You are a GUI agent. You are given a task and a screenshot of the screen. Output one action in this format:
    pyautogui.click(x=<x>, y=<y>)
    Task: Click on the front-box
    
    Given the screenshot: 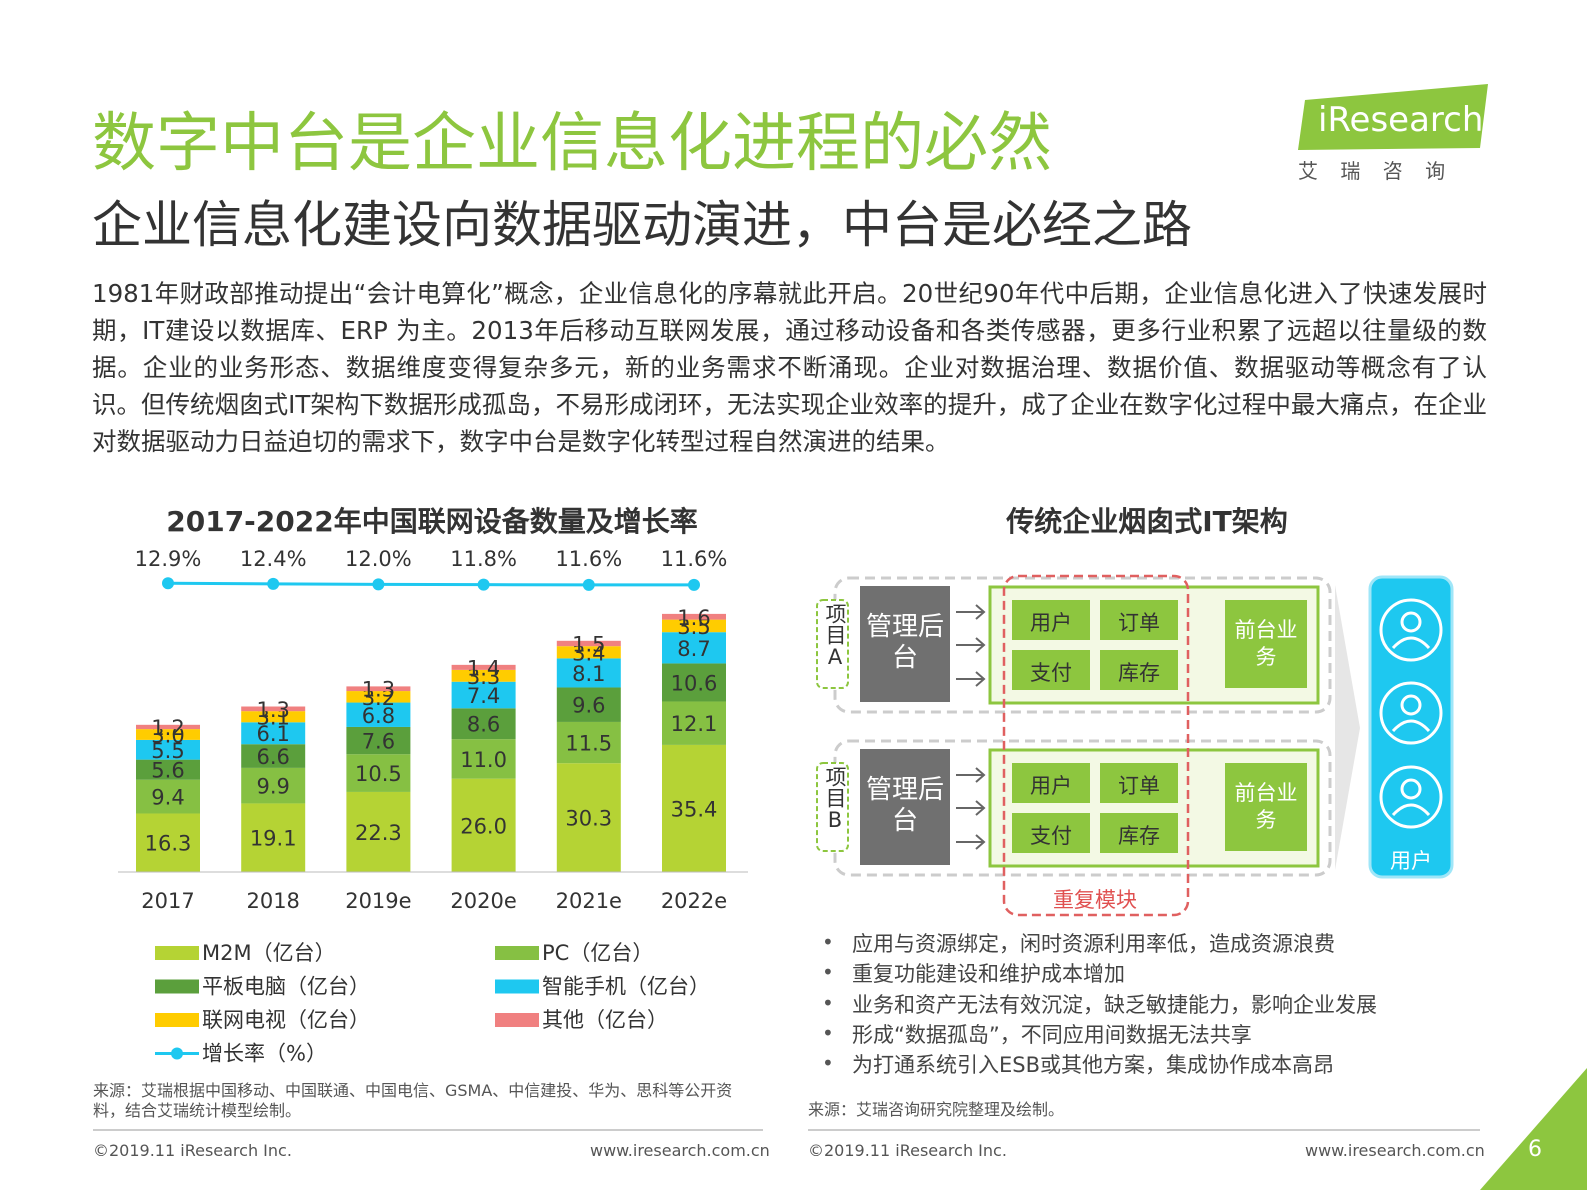 What is the action you would take?
    pyautogui.click(x=1266, y=807)
    